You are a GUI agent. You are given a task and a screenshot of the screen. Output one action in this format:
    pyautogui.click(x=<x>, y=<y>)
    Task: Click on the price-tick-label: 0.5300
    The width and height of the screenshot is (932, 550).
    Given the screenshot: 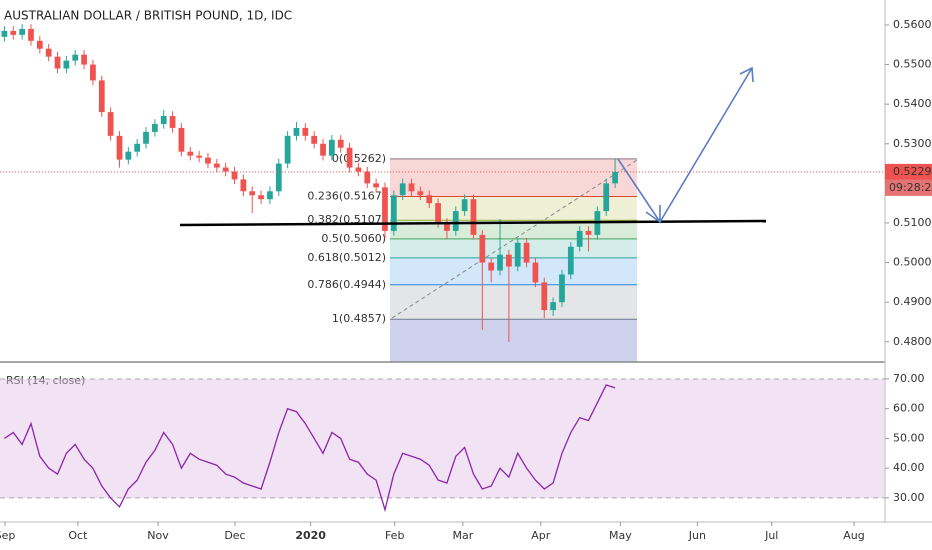 What is the action you would take?
    pyautogui.click(x=912, y=143)
    